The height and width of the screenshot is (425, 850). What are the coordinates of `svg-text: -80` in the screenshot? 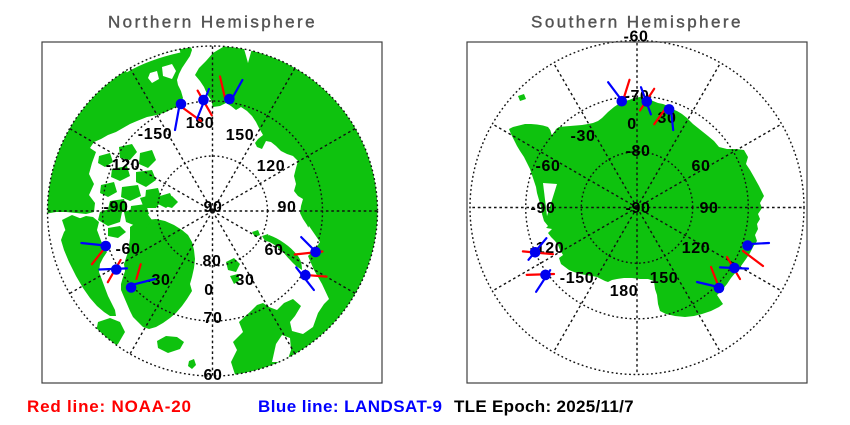 It's located at (638, 151).